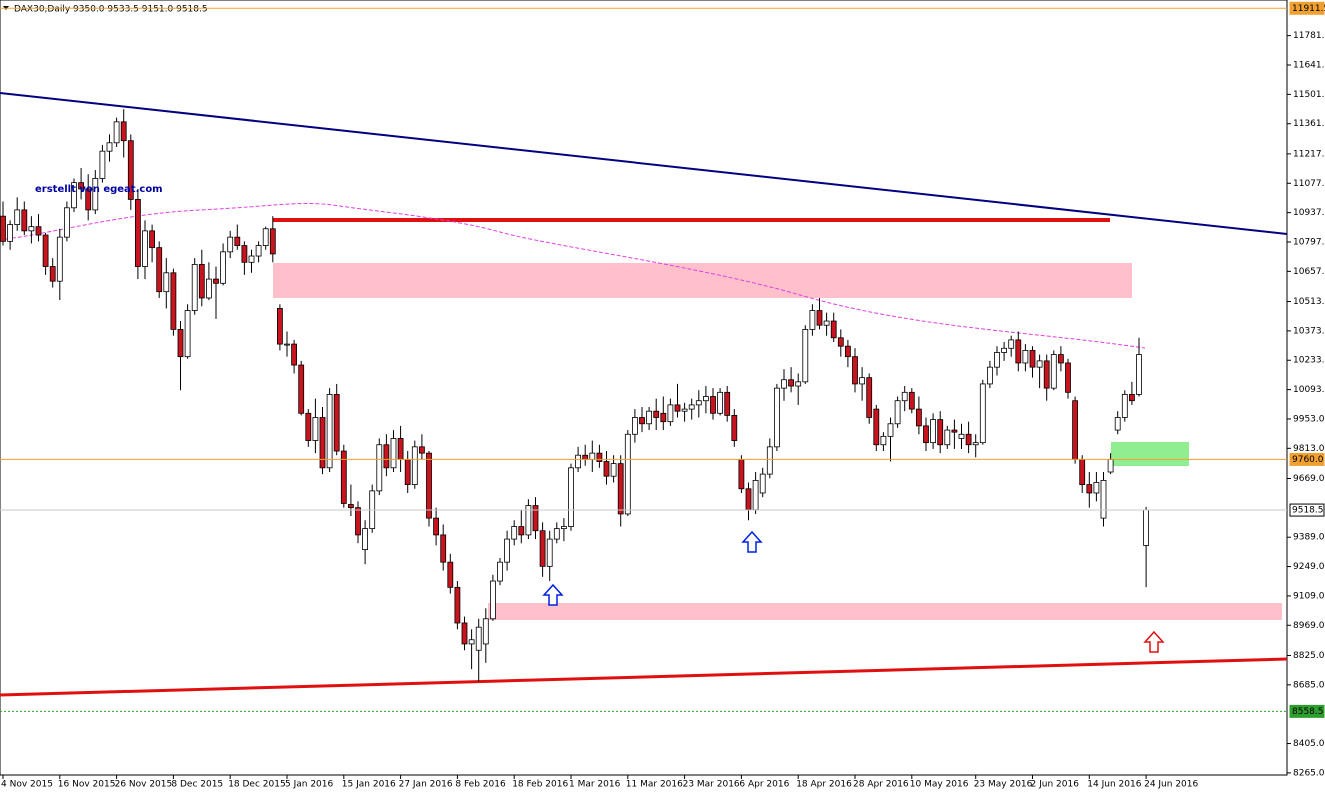 The height and width of the screenshot is (795, 1325). What do you see at coordinates (111, 10) in the screenshot?
I see `chart-title: DAX30,Daily 9350.0 9533.5 9151.0 9518.5` at bounding box center [111, 10].